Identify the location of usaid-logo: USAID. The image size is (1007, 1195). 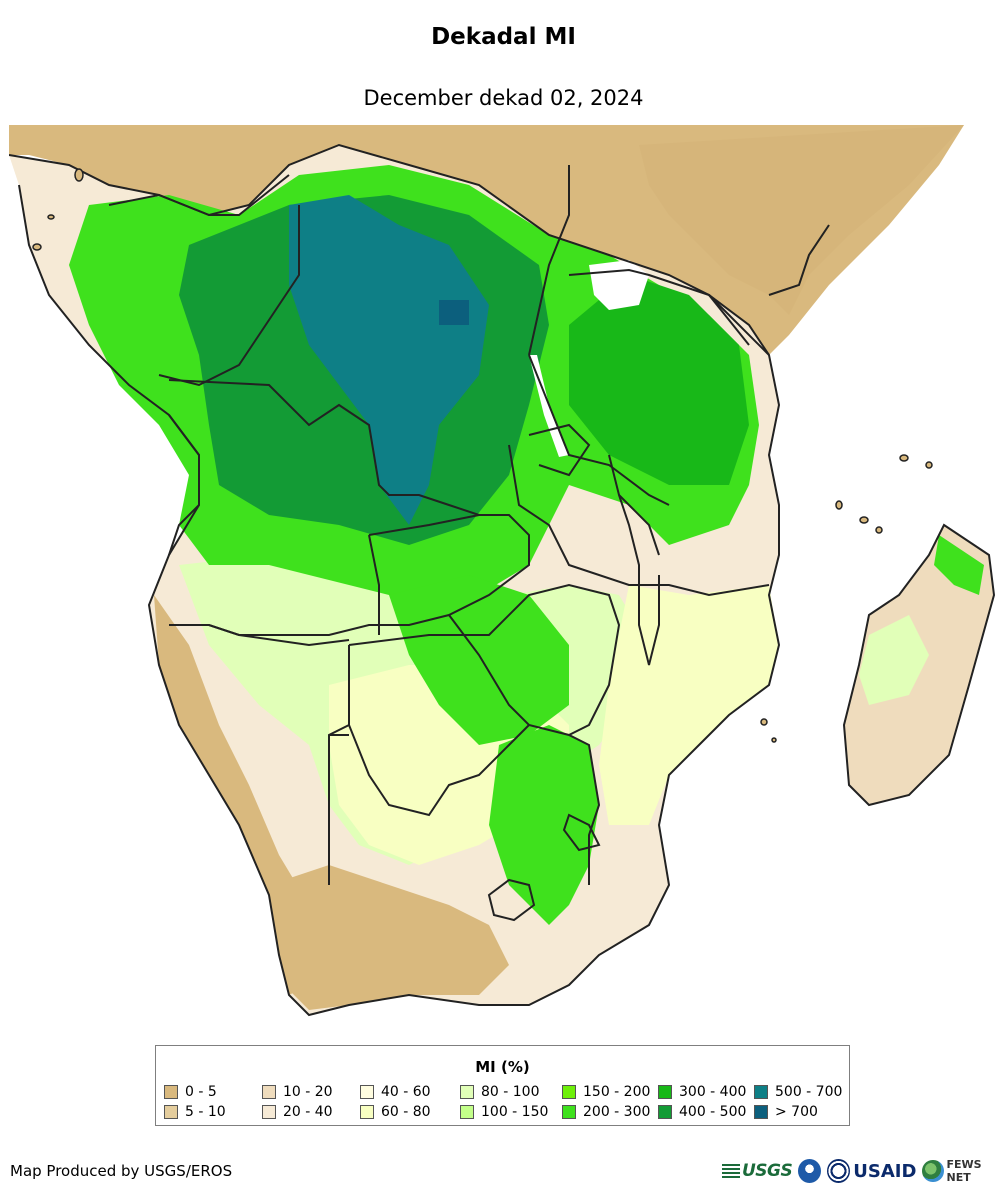
(884, 1171).